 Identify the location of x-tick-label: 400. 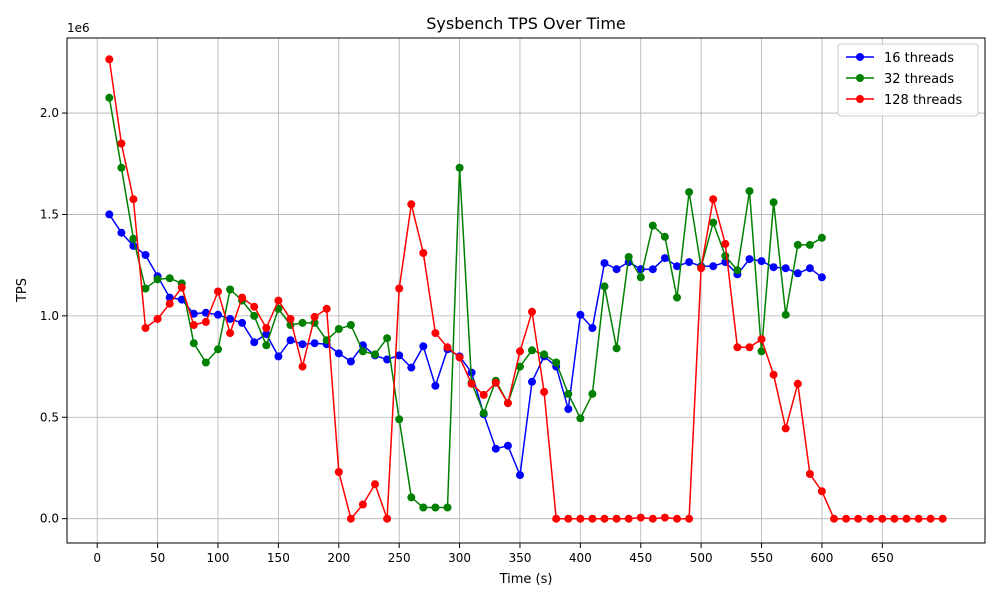
(580, 558).